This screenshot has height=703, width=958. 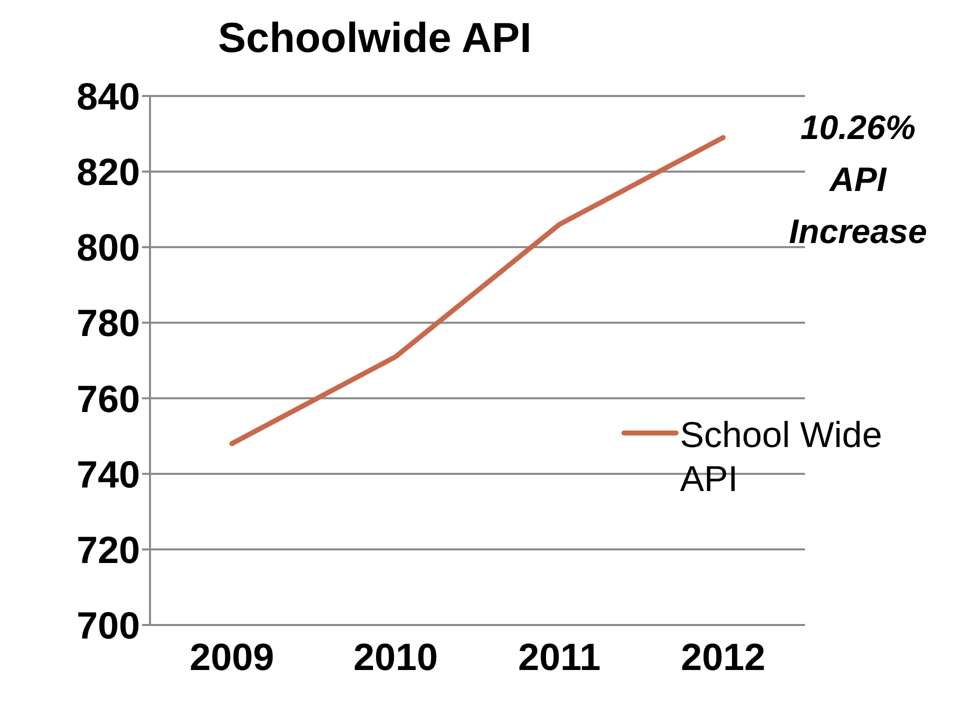 I want to click on y-tick-label: 740, so click(x=108, y=475).